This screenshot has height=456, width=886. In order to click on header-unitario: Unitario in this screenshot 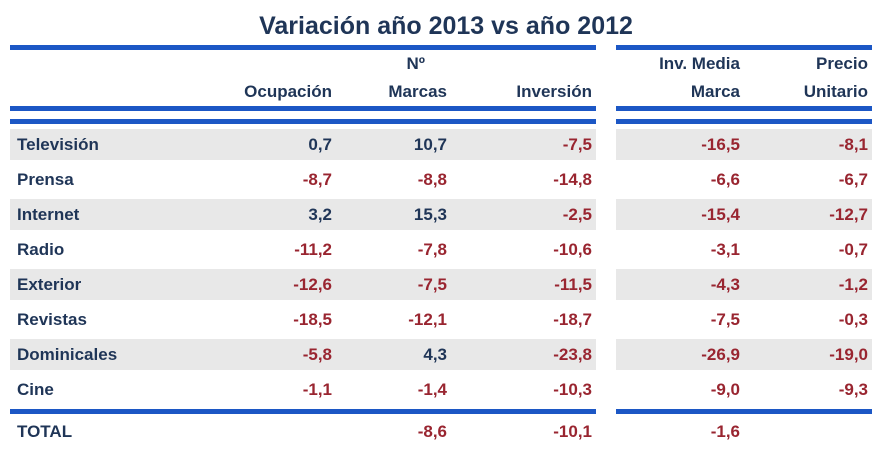, I will do `click(835, 91)`.